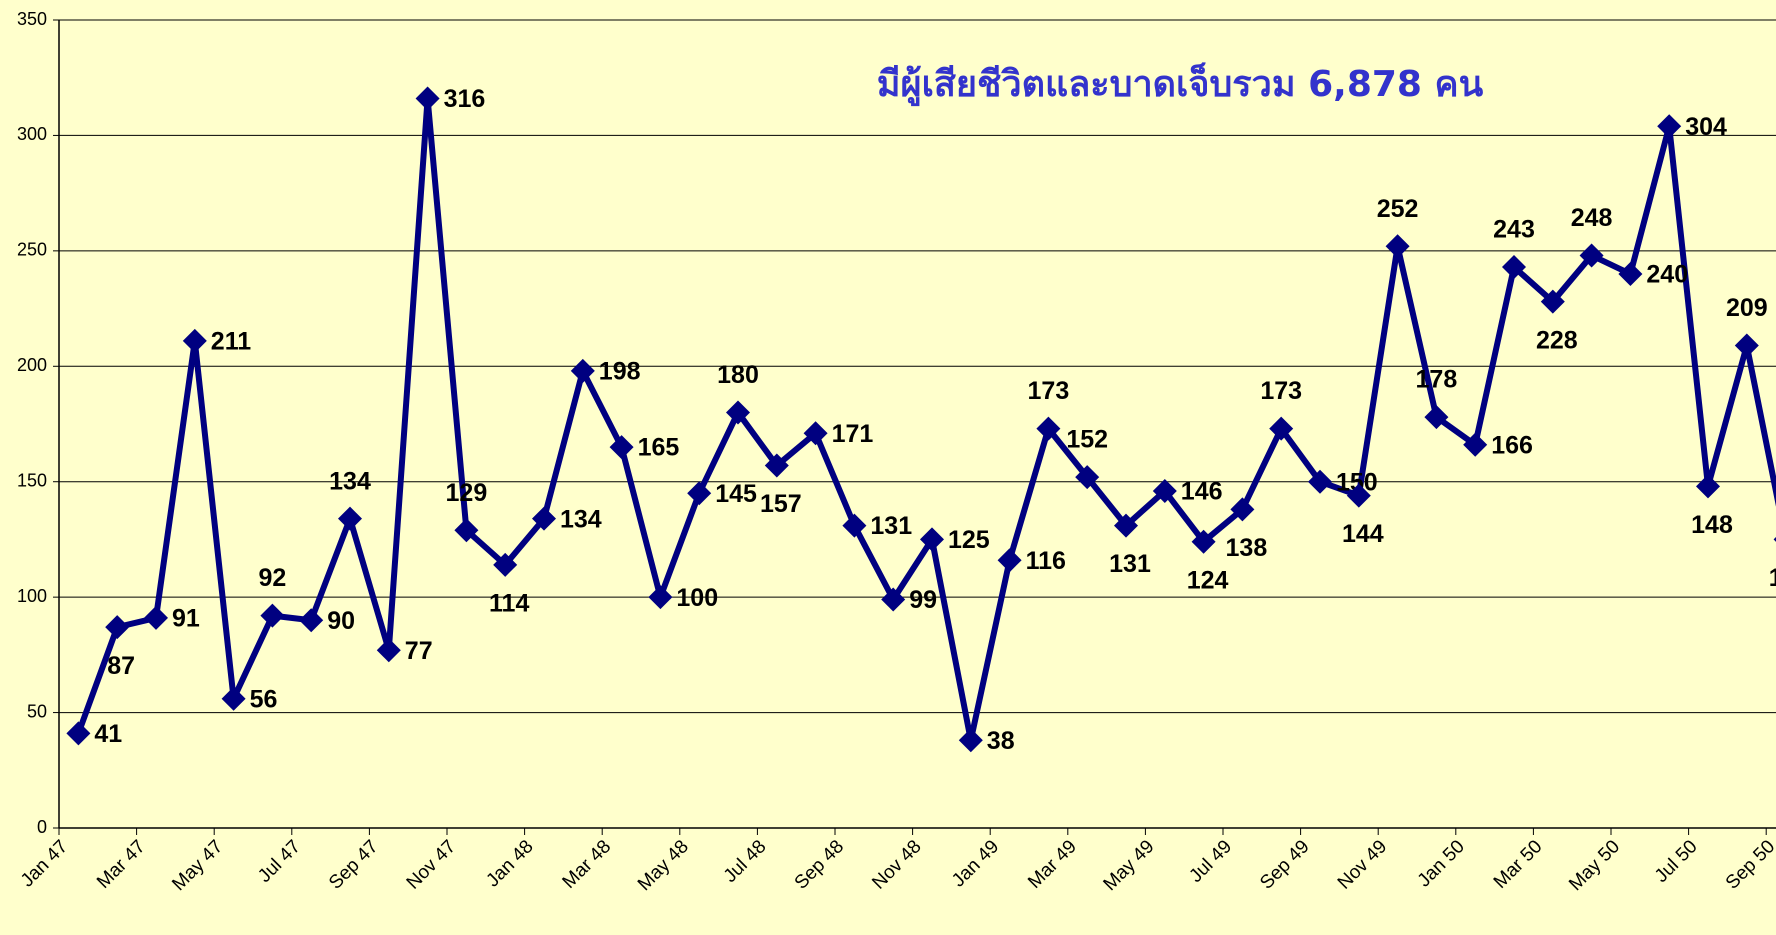 The height and width of the screenshot is (935, 1776). What do you see at coordinates (42, 827) in the screenshot?
I see `y-tick-label: 0` at bounding box center [42, 827].